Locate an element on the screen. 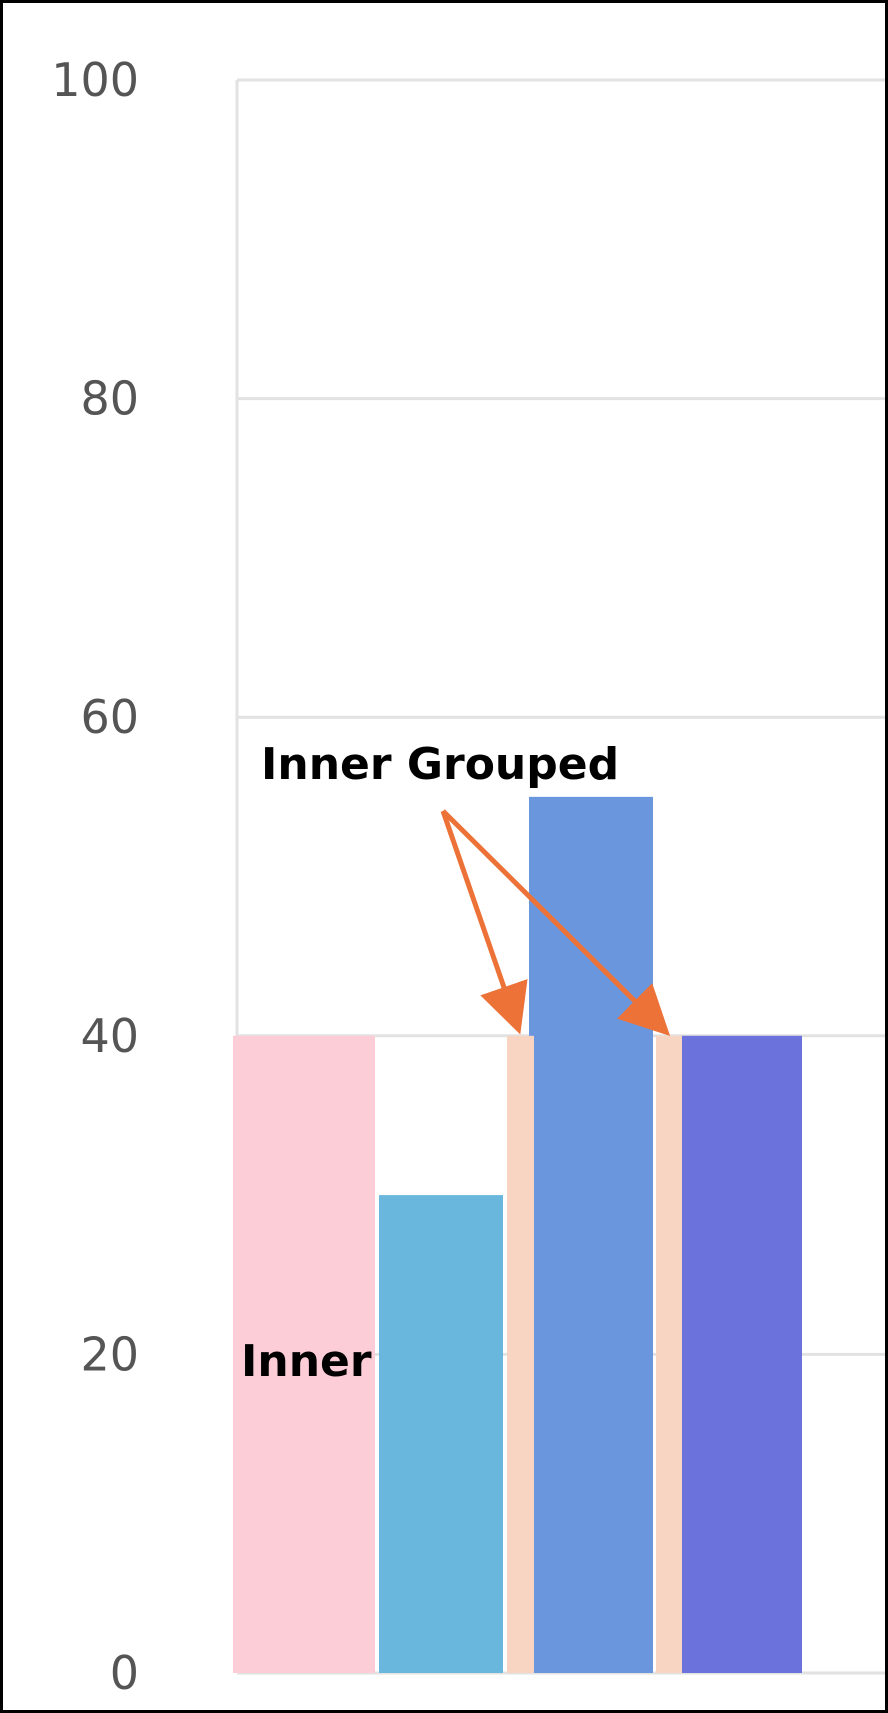 This screenshot has width=888, height=1713. y-tick-label-0: 0 is located at coordinates (124, 1673).